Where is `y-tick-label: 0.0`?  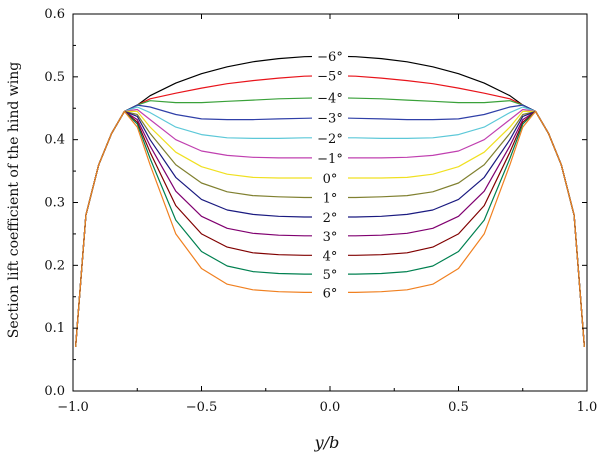 y-tick-label: 0.0 is located at coordinates (54, 391).